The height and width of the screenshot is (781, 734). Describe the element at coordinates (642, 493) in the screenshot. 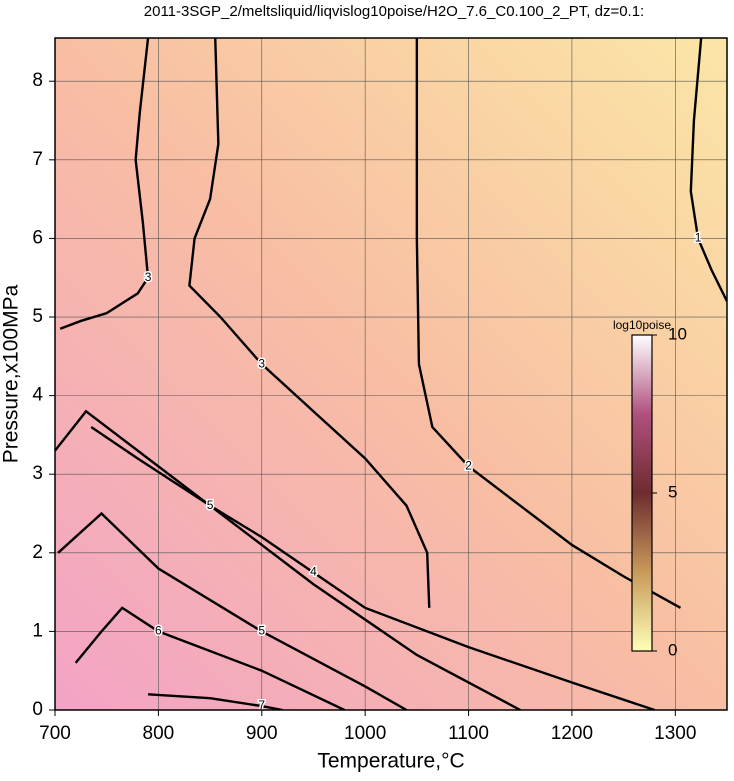

I see `colorbar` at that location.